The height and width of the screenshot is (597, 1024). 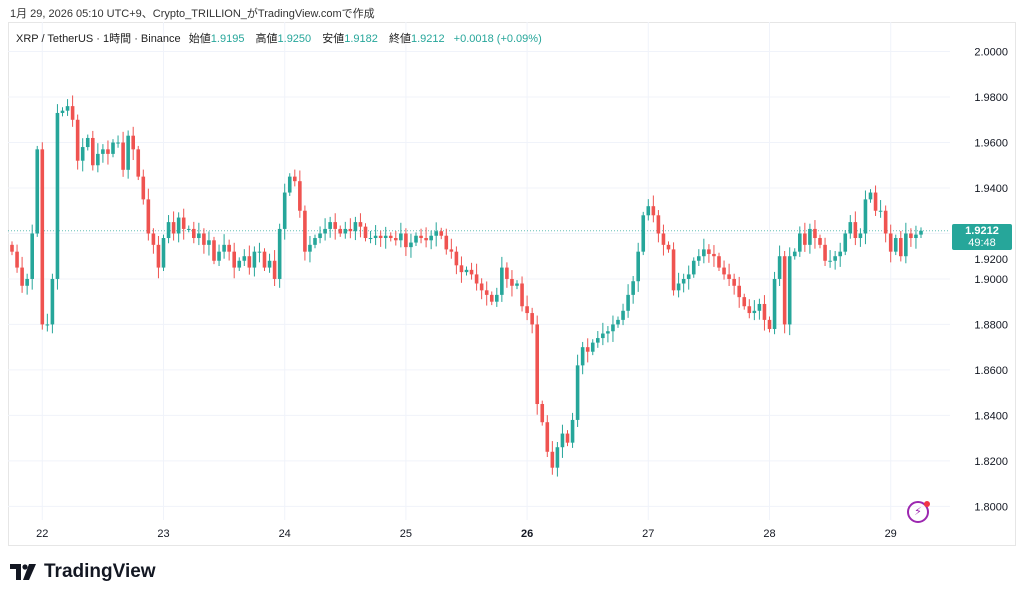 What do you see at coordinates (227, 39) in the screenshot?
I see `open-value: 1.9195` at bounding box center [227, 39].